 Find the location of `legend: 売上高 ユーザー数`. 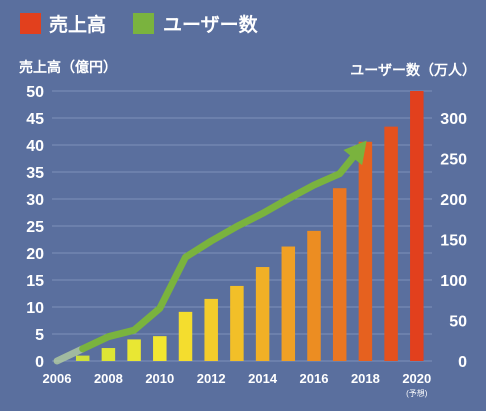

legend: 売上高 ユーザー数 is located at coordinates (139, 24).